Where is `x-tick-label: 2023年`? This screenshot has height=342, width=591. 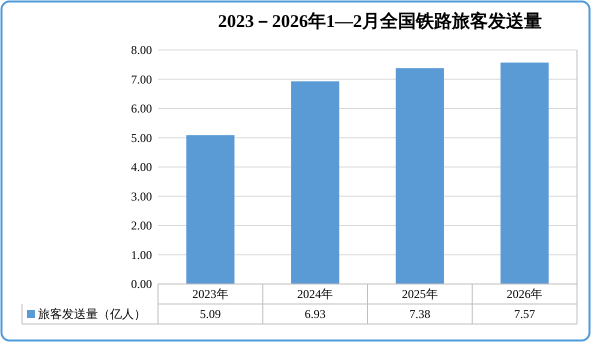 x-tick-label: 2023年 is located at coordinates (210, 294).